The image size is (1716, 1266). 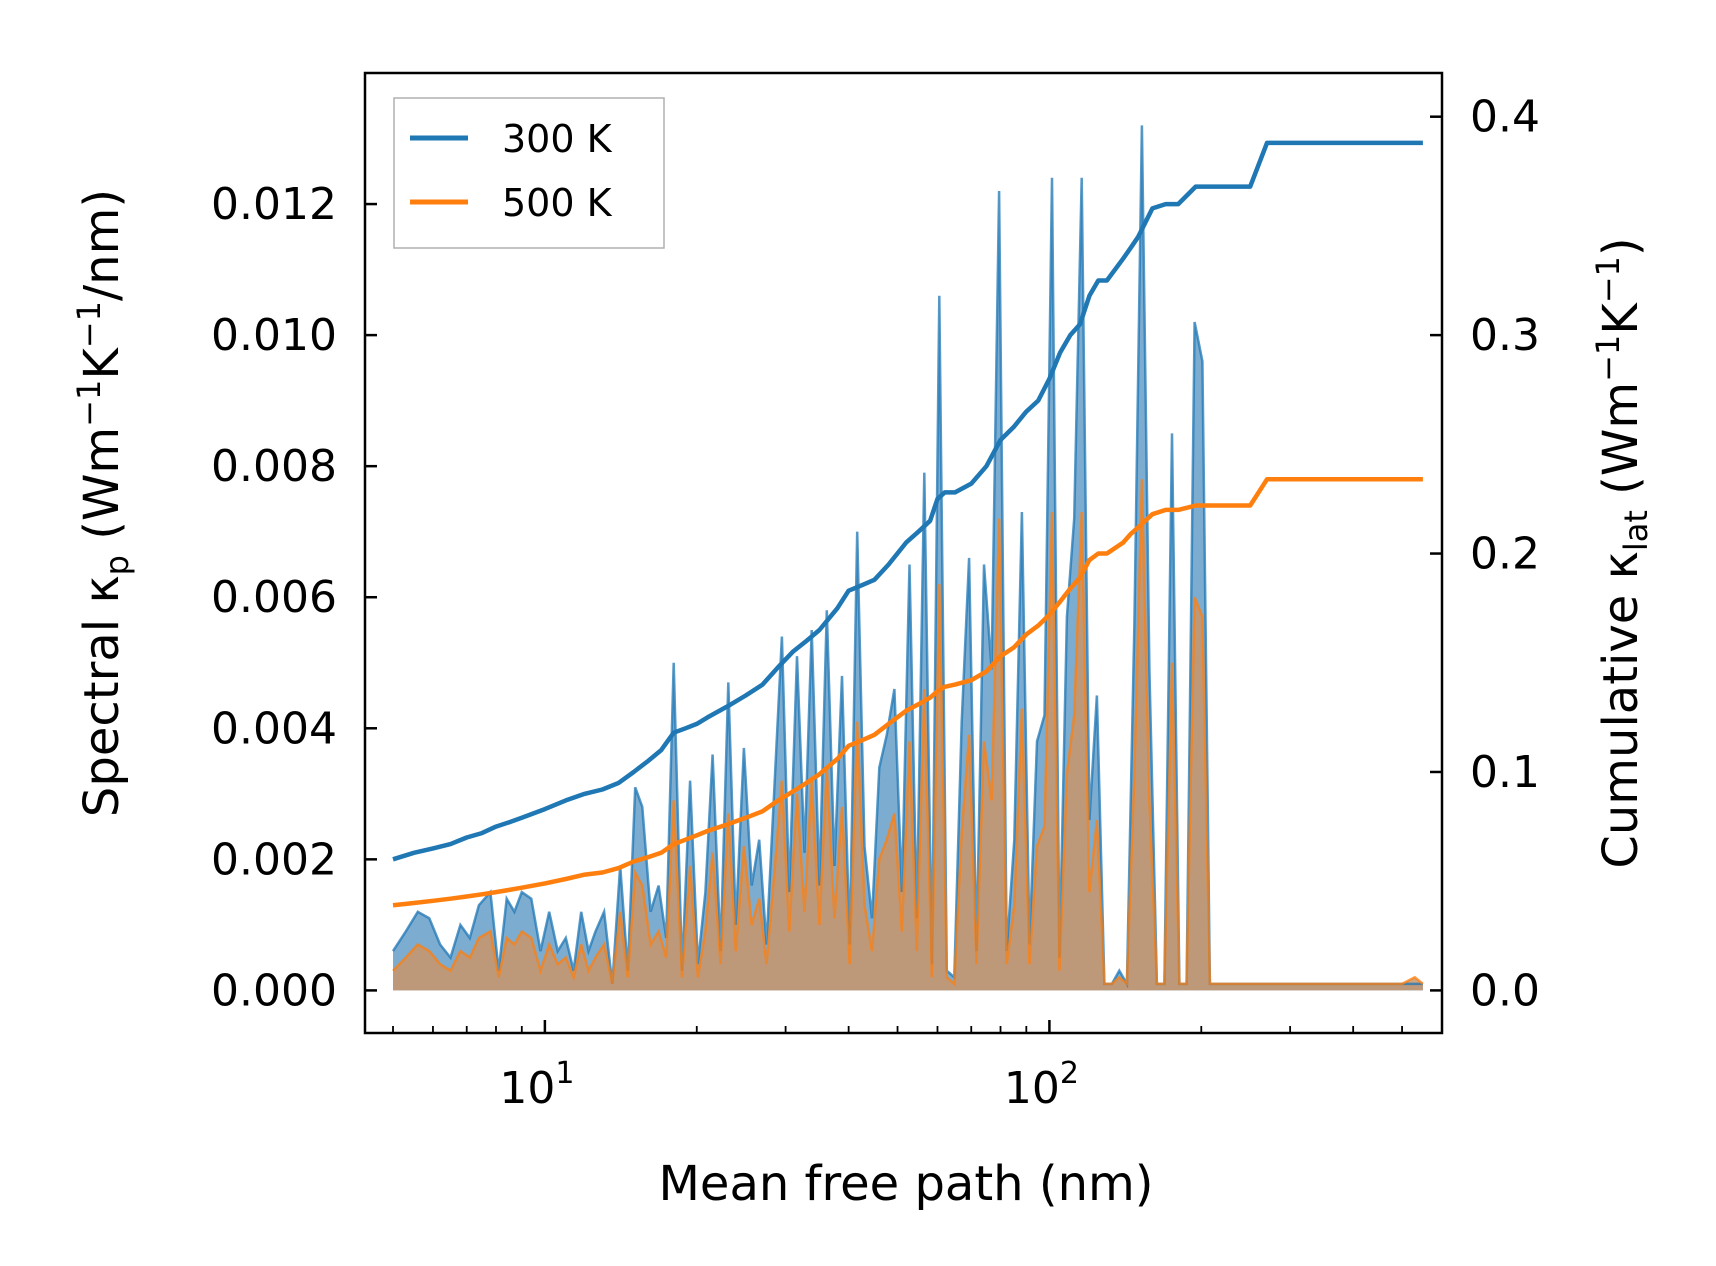 What do you see at coordinates (557, 139) in the screenshot?
I see `legend-label-300k: 300 K` at bounding box center [557, 139].